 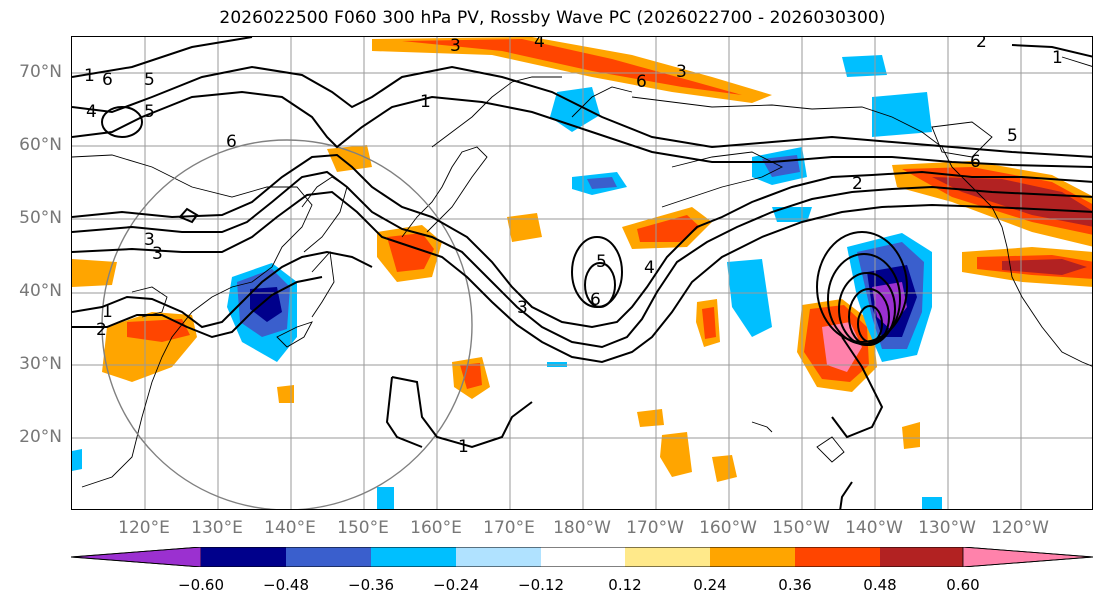 What do you see at coordinates (286, 585) in the screenshot?
I see `colorbar-tick-label: −0.48` at bounding box center [286, 585].